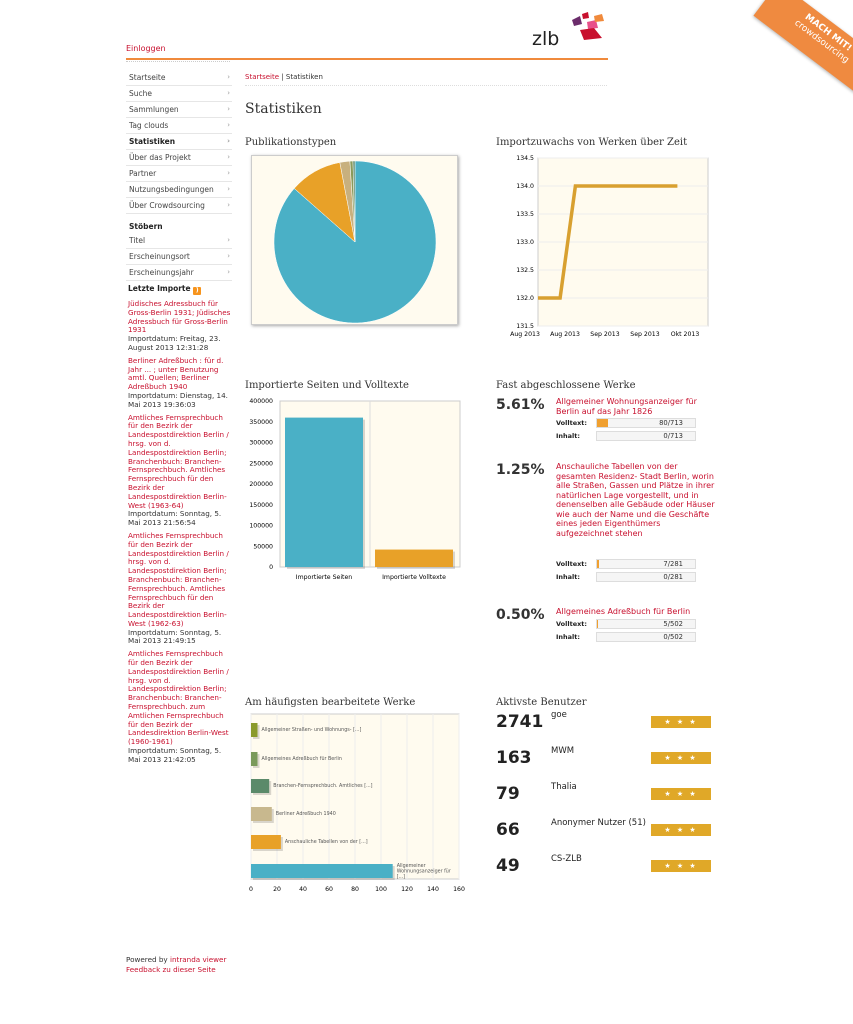  Describe the element at coordinates (251, 889) in the screenshot. I see `x-tick-label: 0` at that location.